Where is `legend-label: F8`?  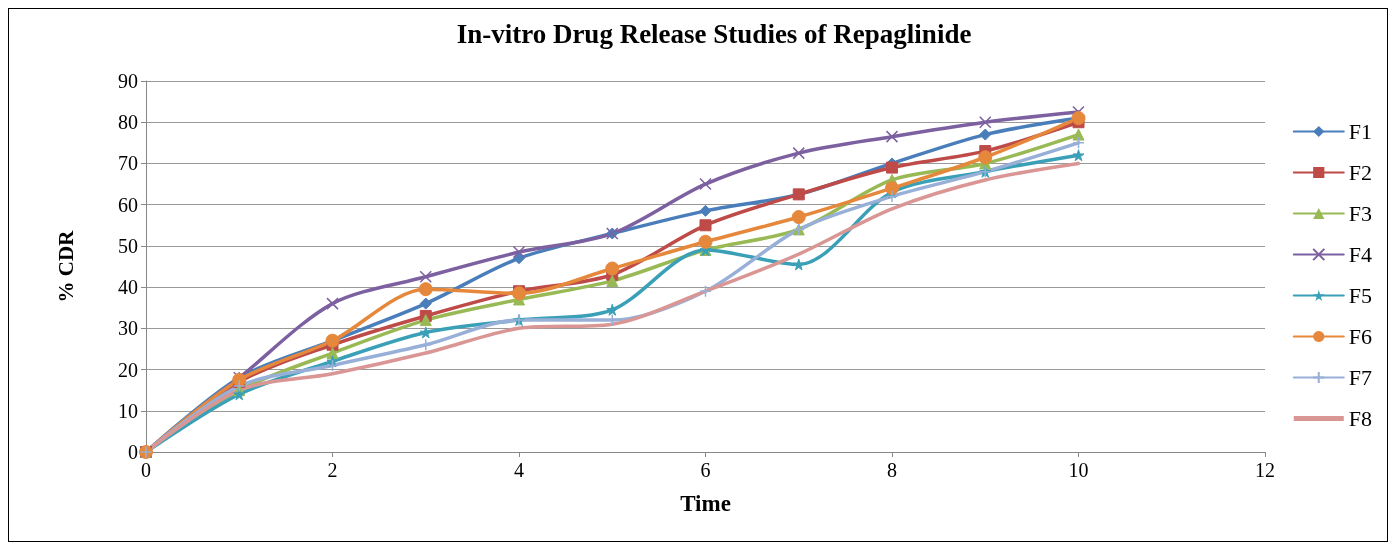
legend-label: F8 is located at coordinates (1360, 418).